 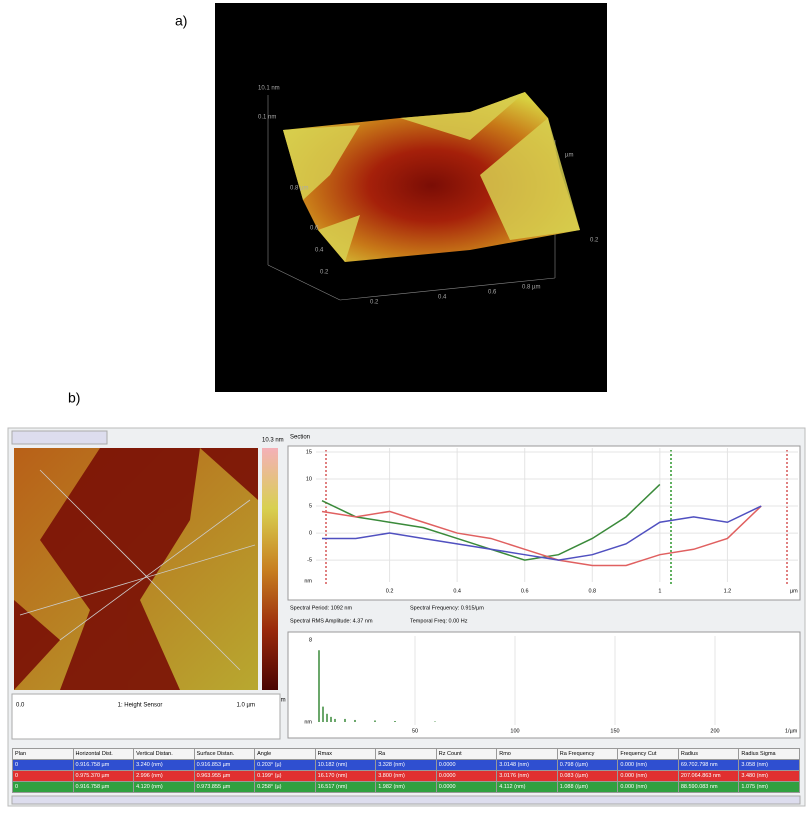 What do you see at coordinates (285, 776) in the screenshot?
I see `table-cell: 0.199° (µ)` at bounding box center [285, 776].